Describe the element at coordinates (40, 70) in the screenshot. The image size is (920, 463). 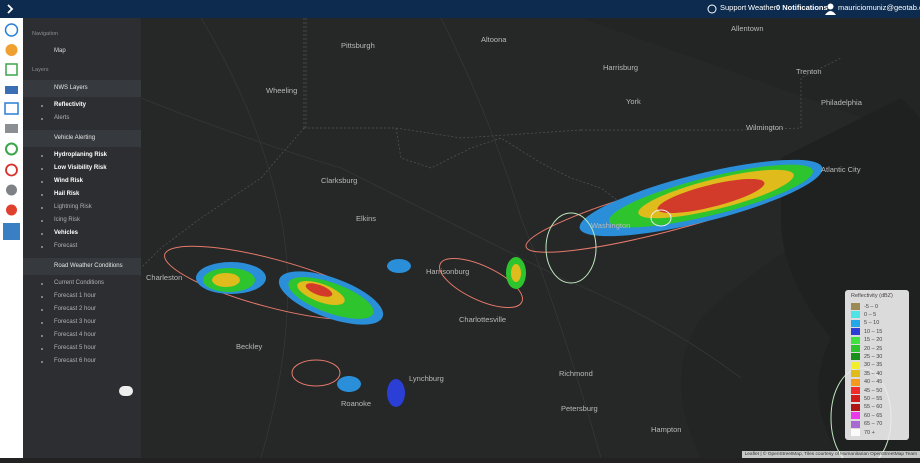
I see `layers-label: Layers` at that location.